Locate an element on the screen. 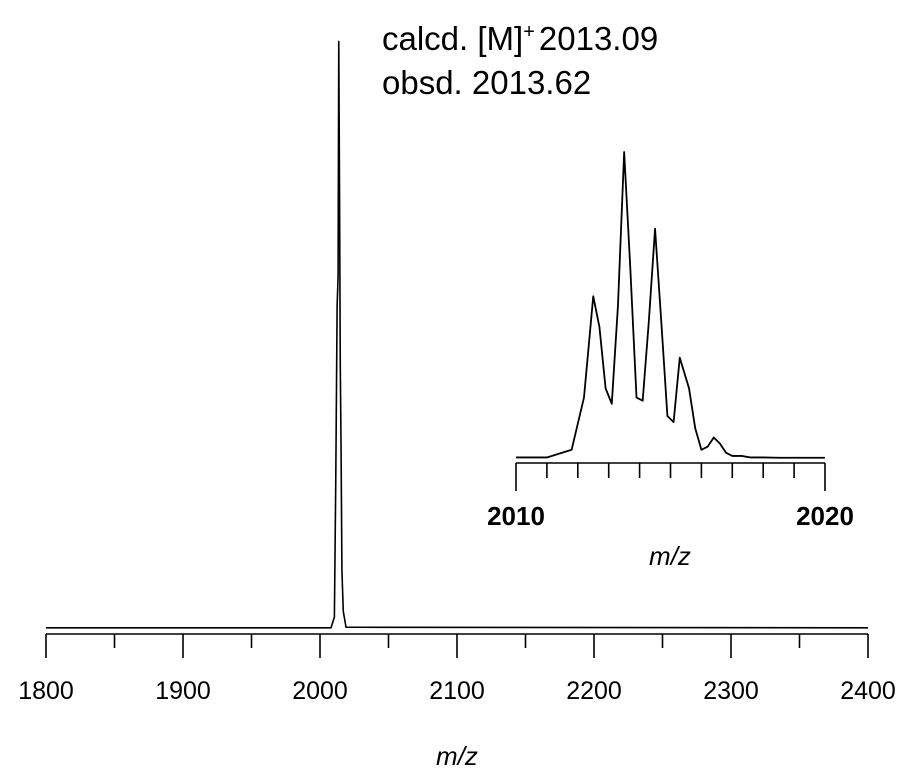  calcd-superscript: + is located at coordinates (529, 32).